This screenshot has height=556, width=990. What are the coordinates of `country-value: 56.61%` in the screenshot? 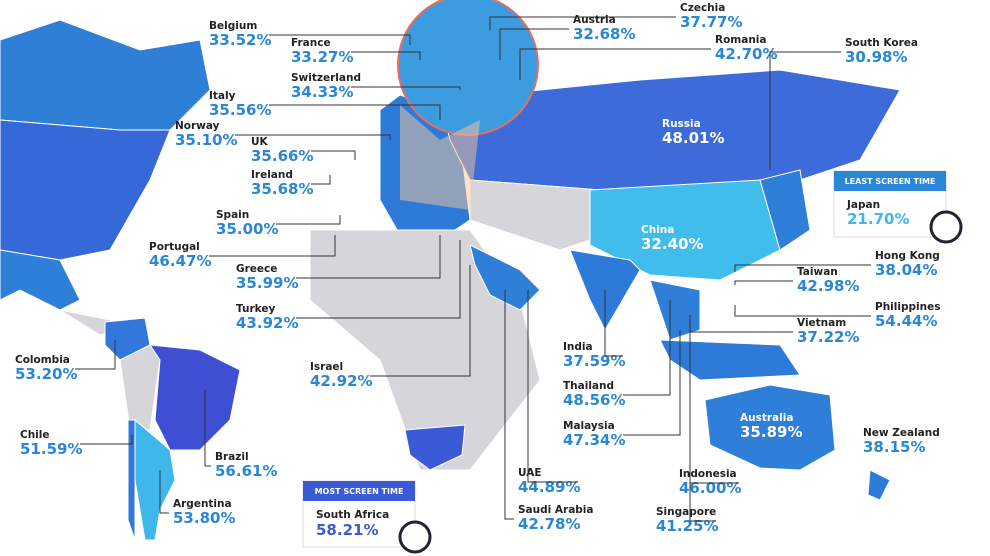 It's located at (246, 471).